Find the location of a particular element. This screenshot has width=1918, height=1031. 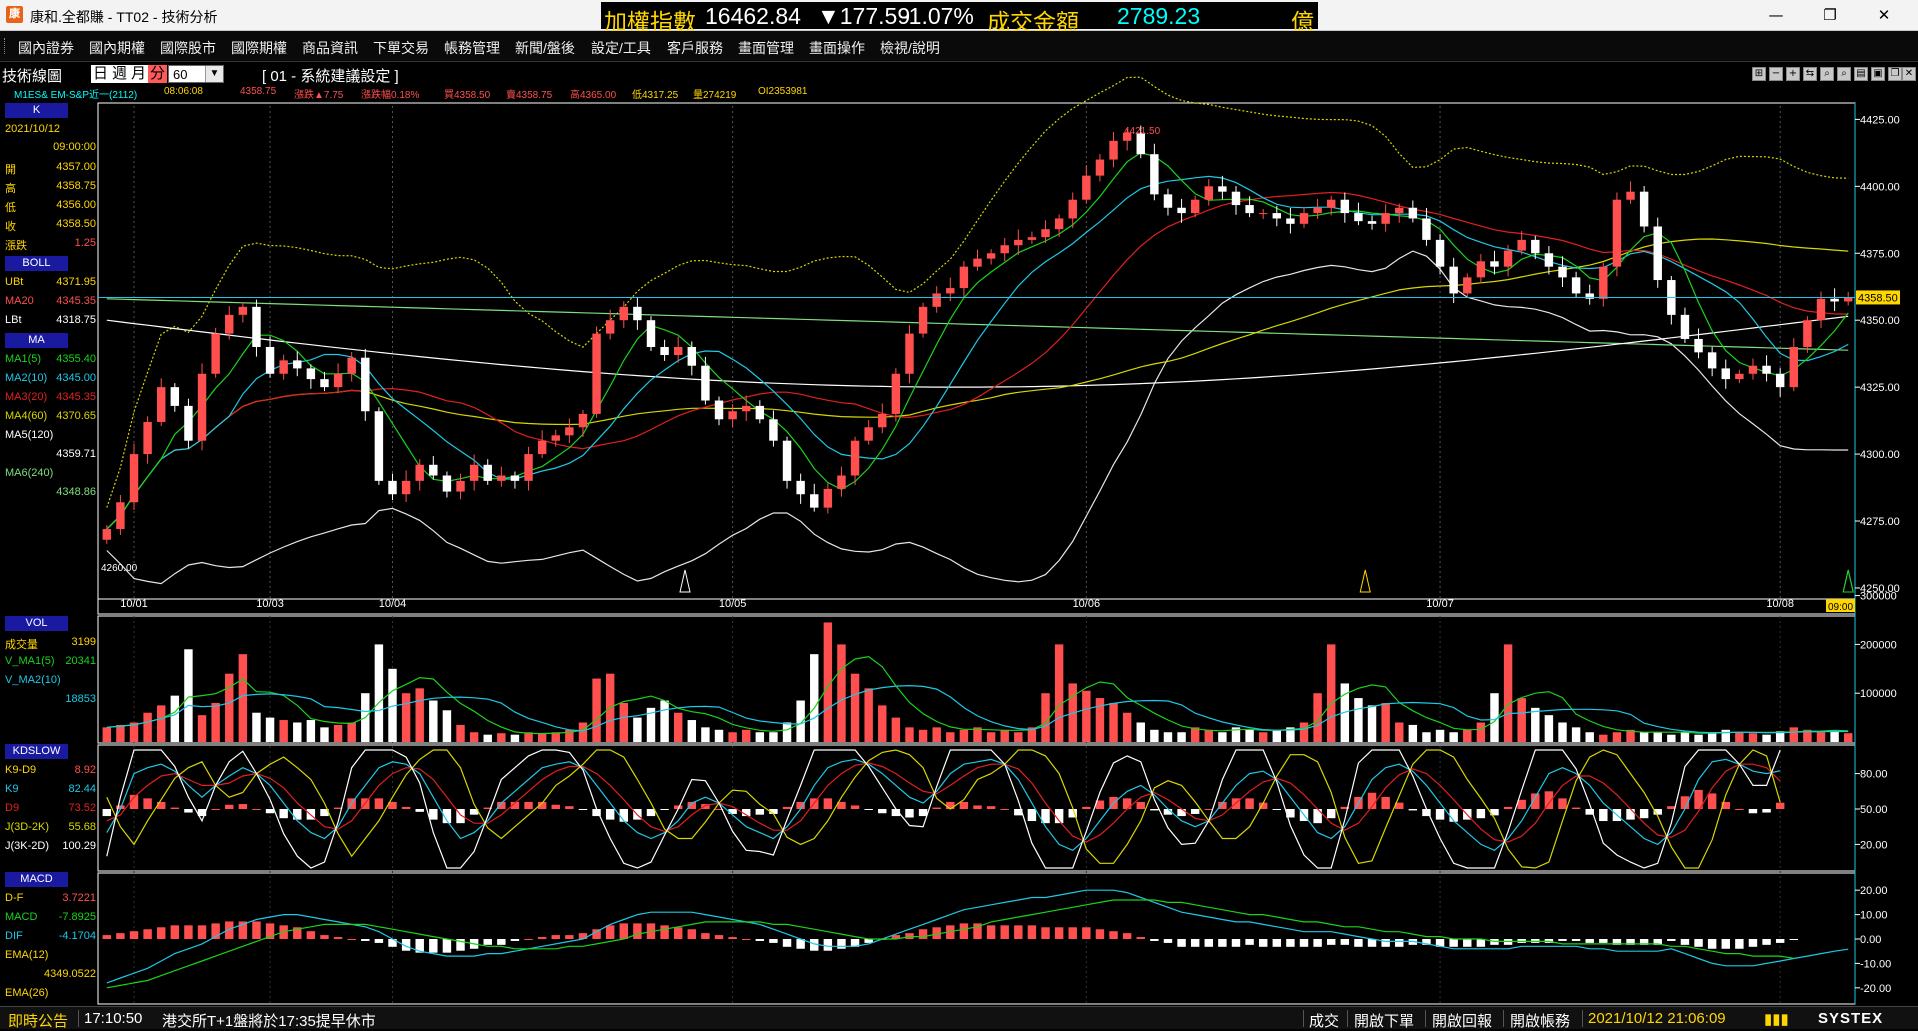

menu-item: 國內證券 is located at coordinates (46, 48).